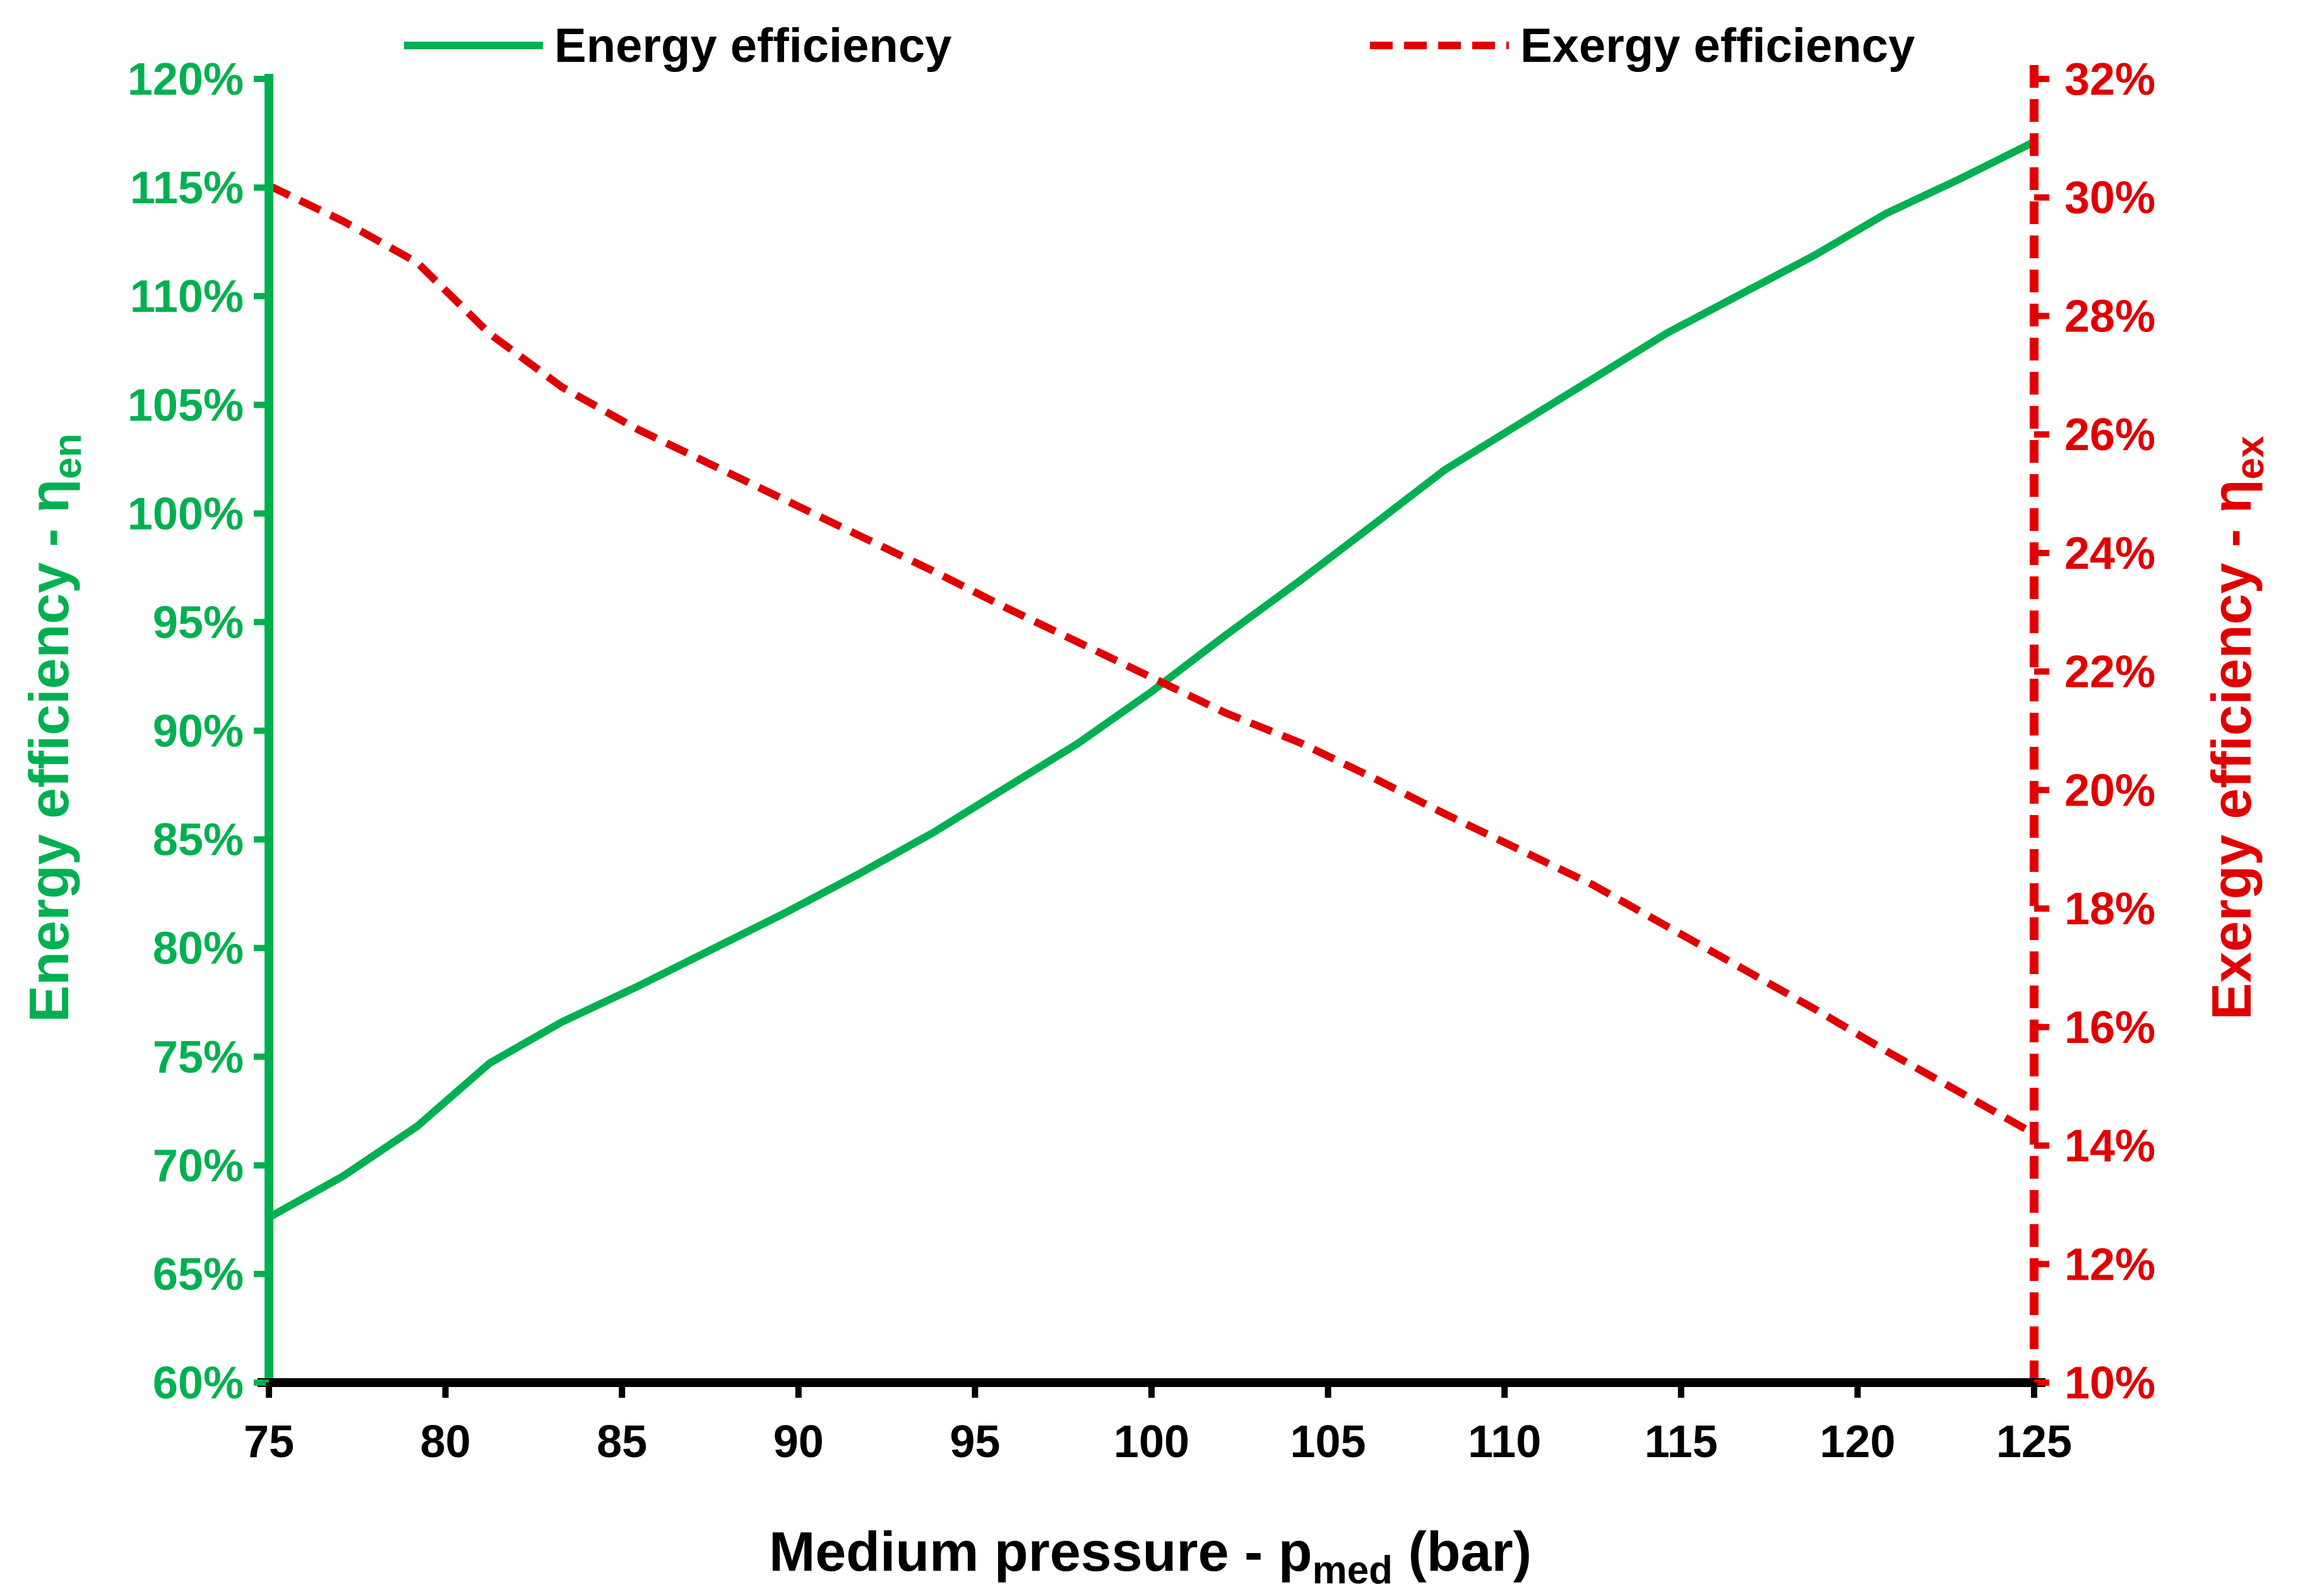  What do you see at coordinates (198, 840) in the screenshot?
I see `left-tick-label: 85%` at bounding box center [198, 840].